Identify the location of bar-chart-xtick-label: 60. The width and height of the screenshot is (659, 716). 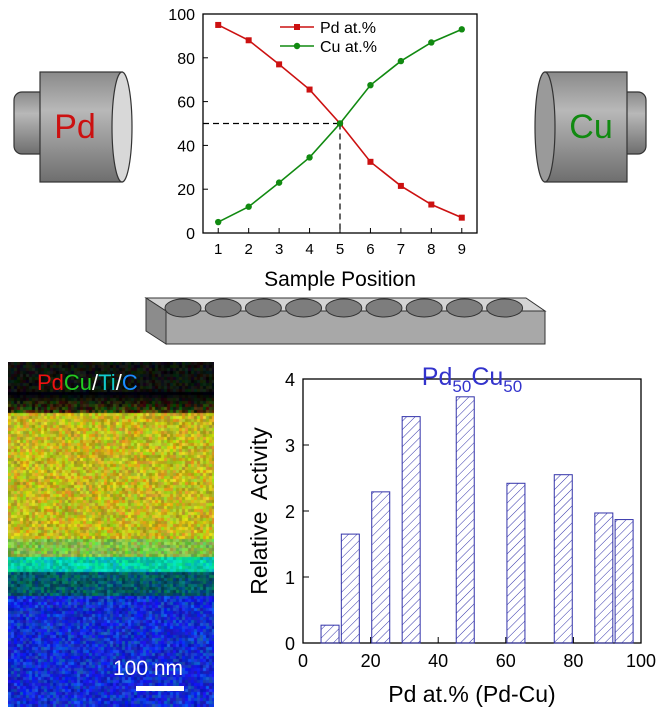
(506, 661).